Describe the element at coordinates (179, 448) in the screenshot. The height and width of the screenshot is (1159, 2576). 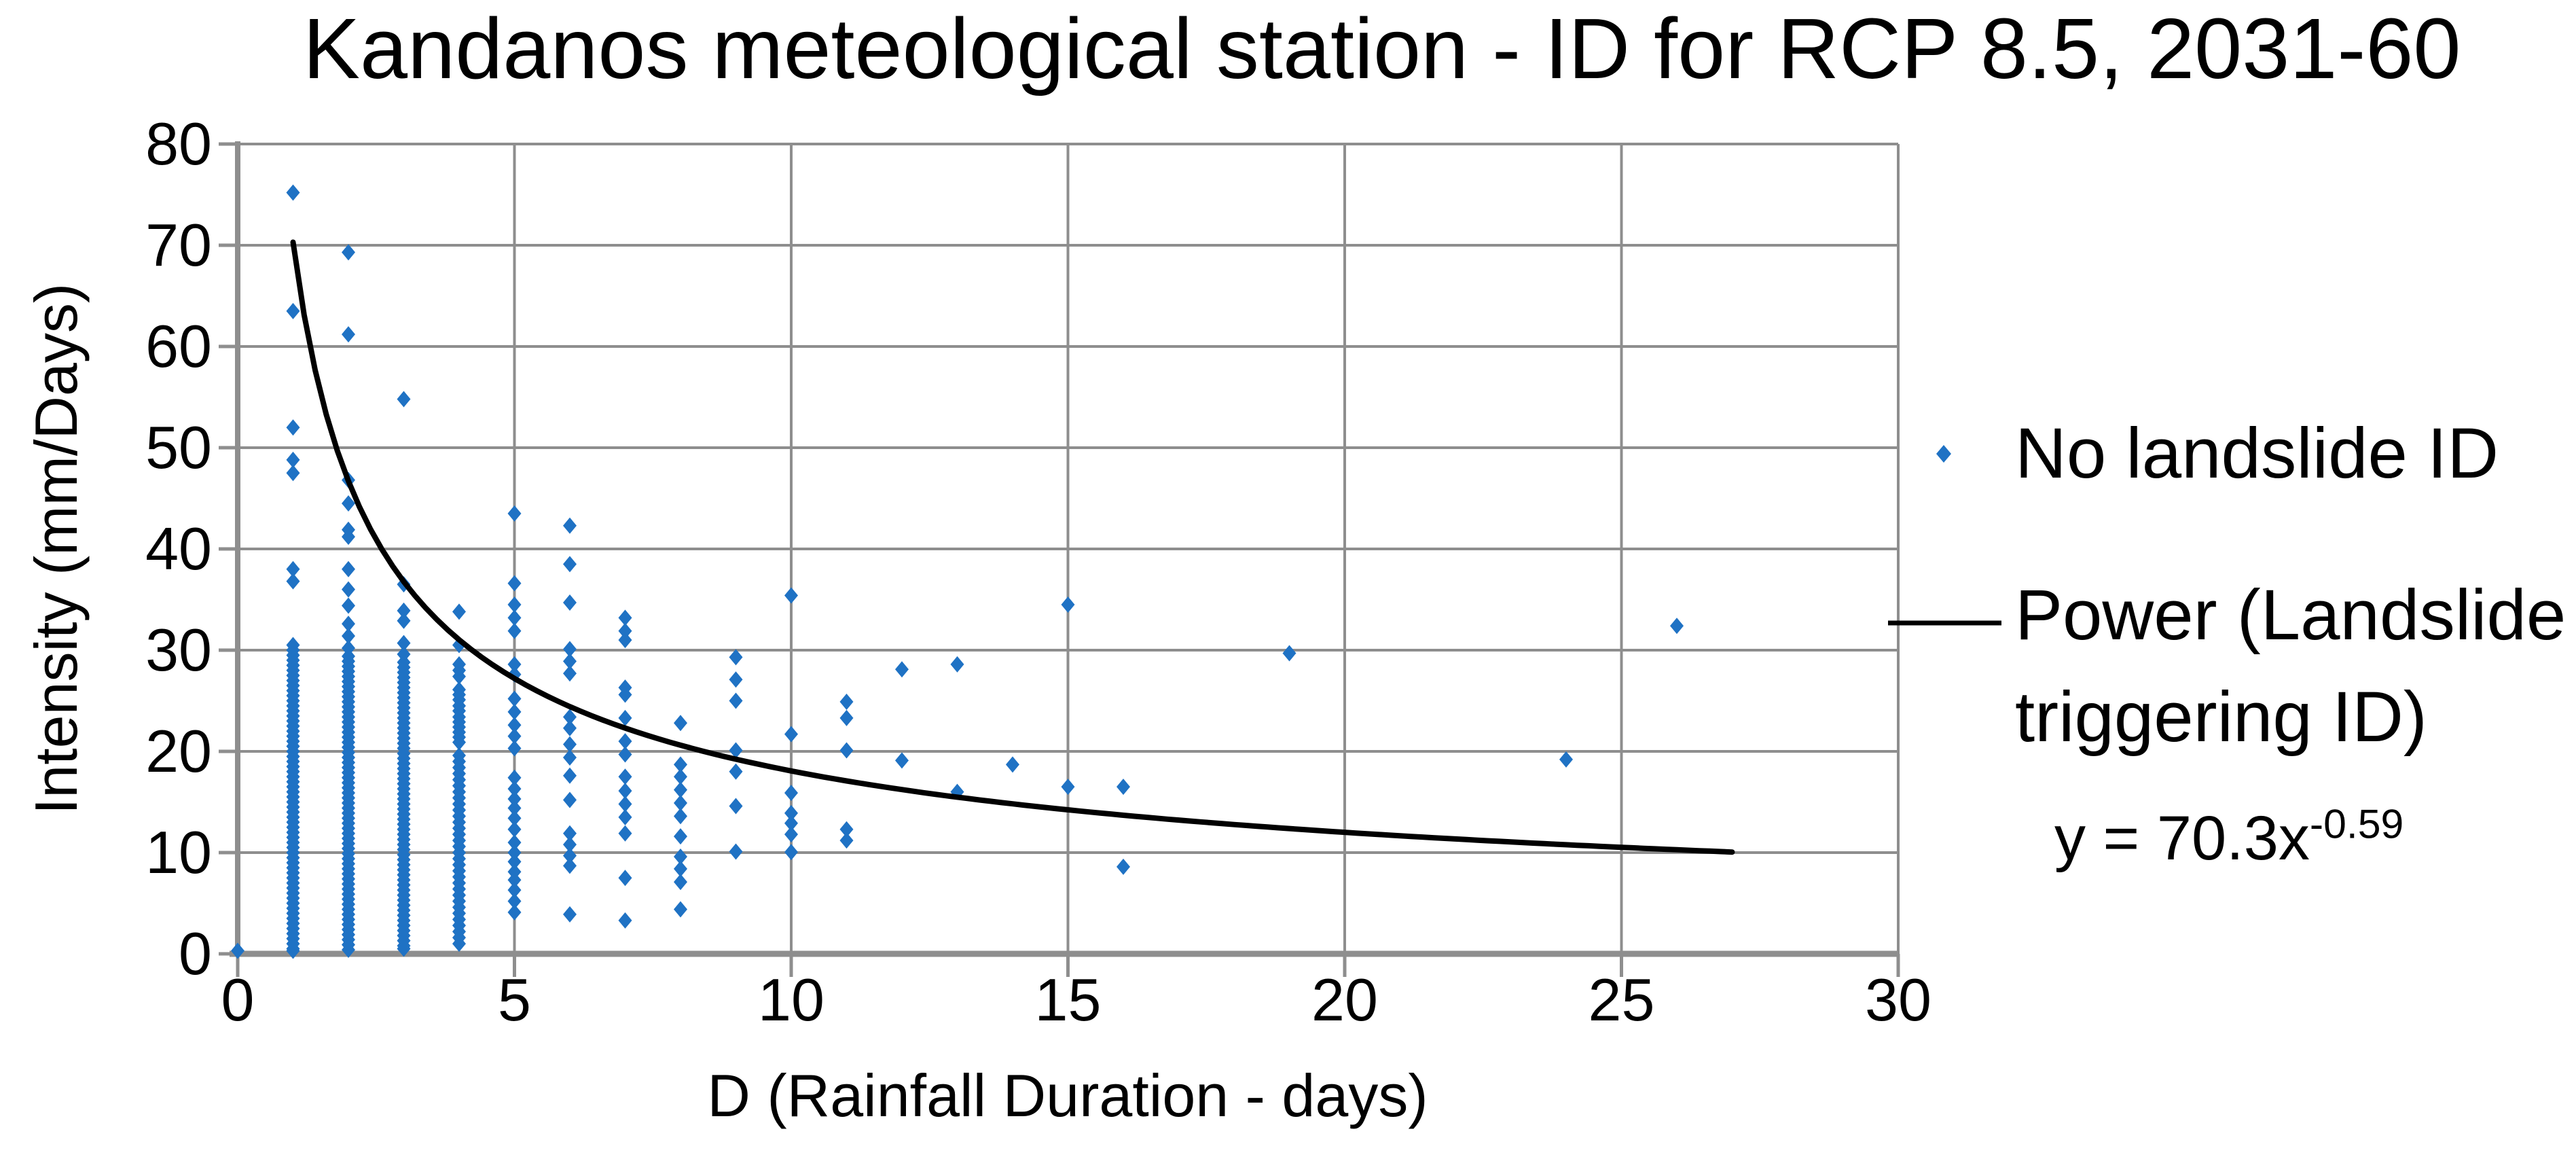
I see `y-tick-label: 50` at that location.